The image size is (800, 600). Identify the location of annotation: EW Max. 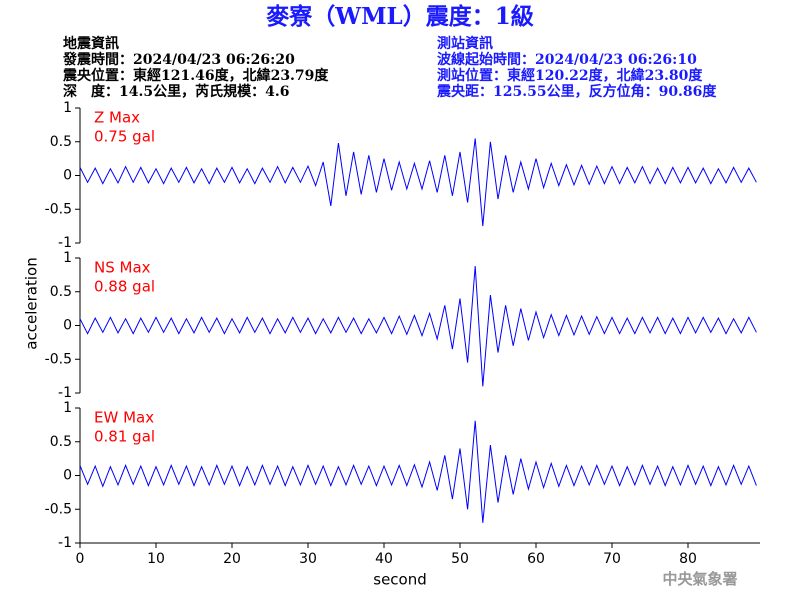
(124, 418).